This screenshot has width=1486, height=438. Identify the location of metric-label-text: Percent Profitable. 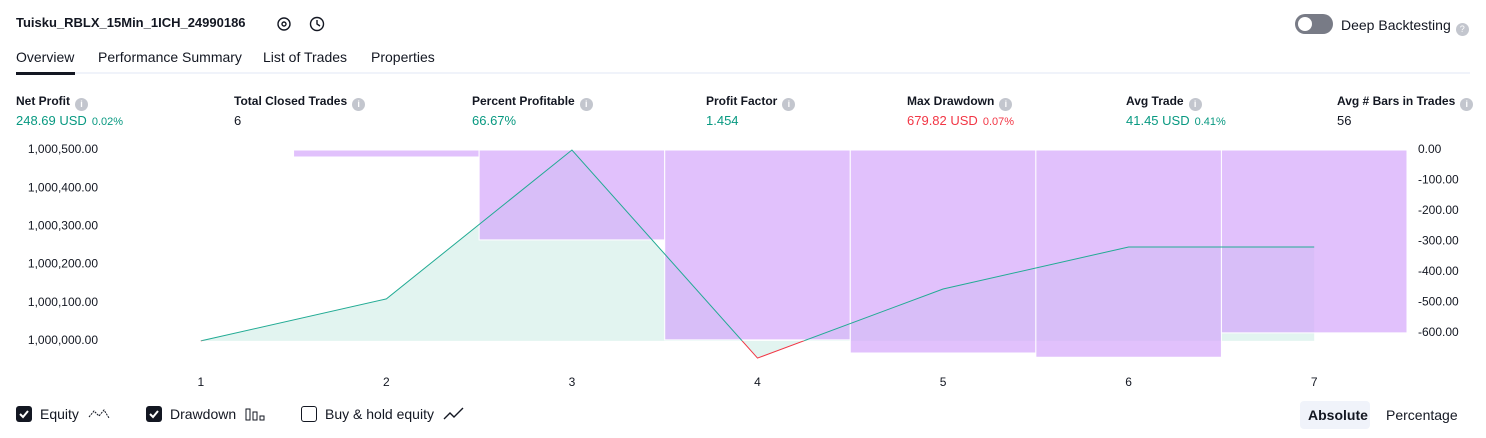
(523, 101).